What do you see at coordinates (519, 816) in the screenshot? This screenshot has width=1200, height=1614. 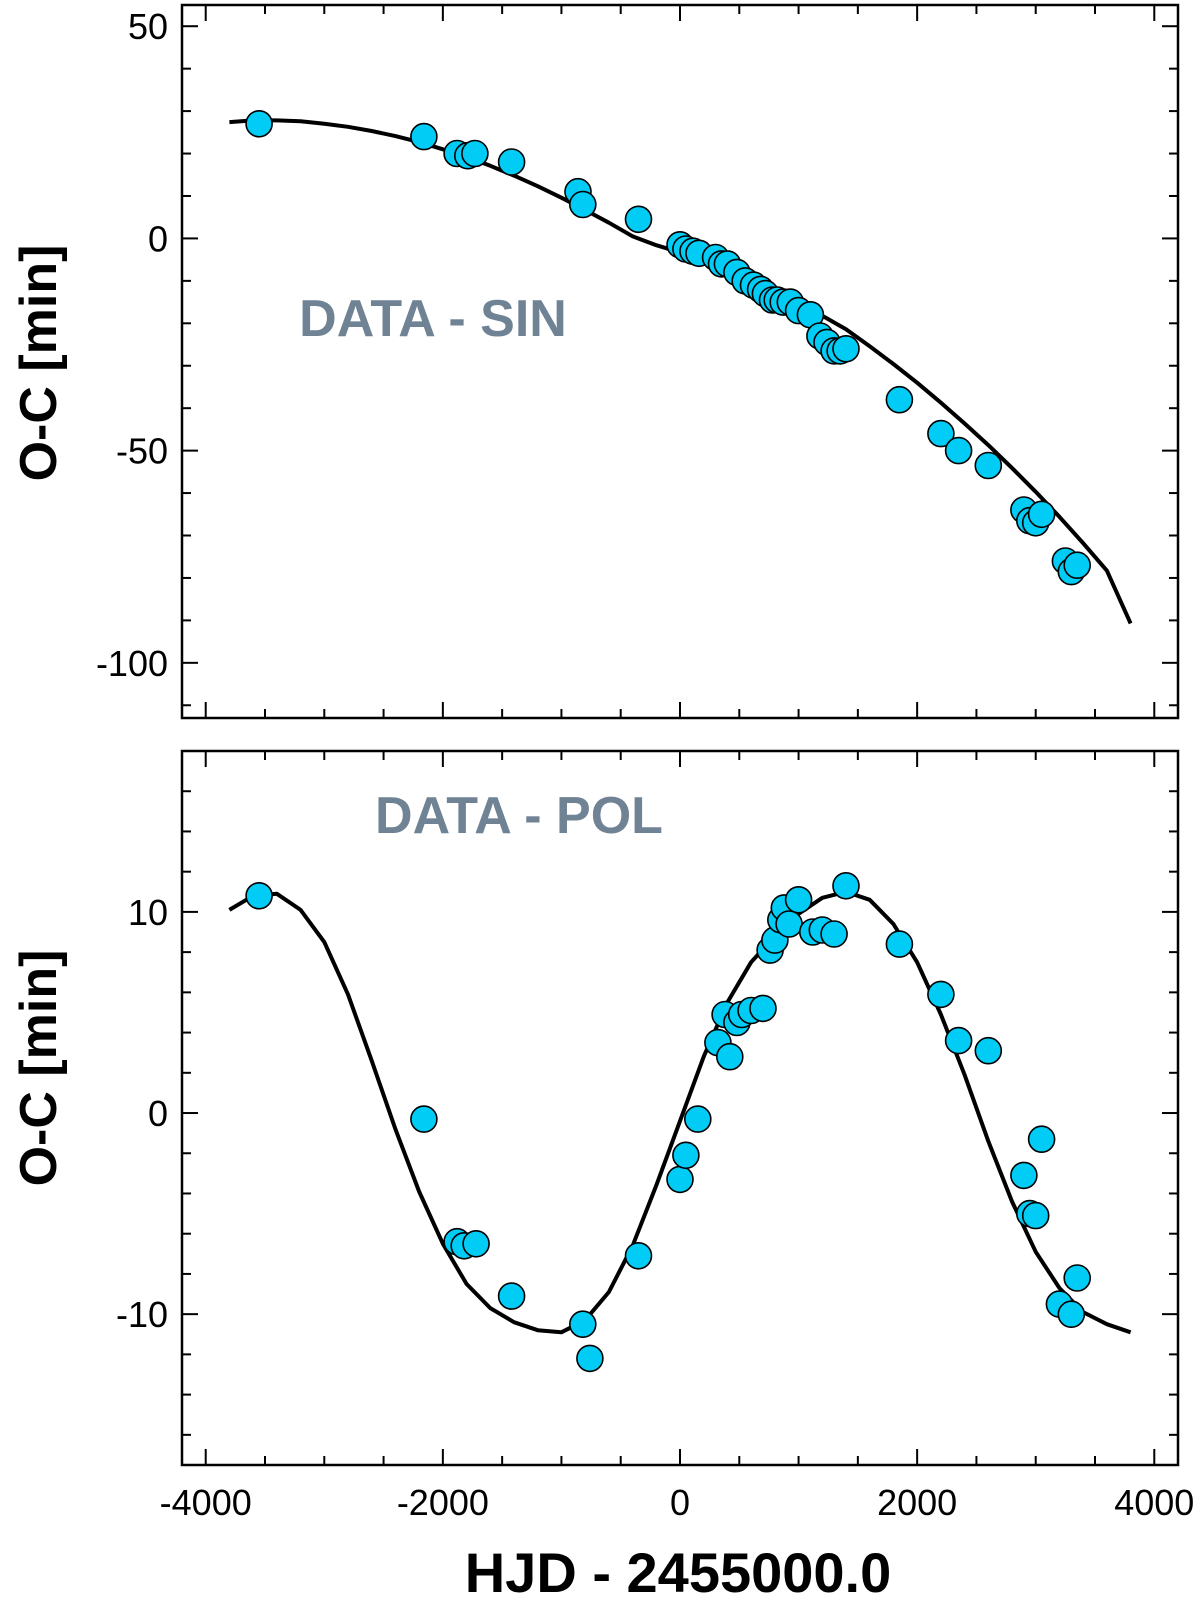 I see `panel-label-pol: DATA - POL` at bounding box center [519, 816].